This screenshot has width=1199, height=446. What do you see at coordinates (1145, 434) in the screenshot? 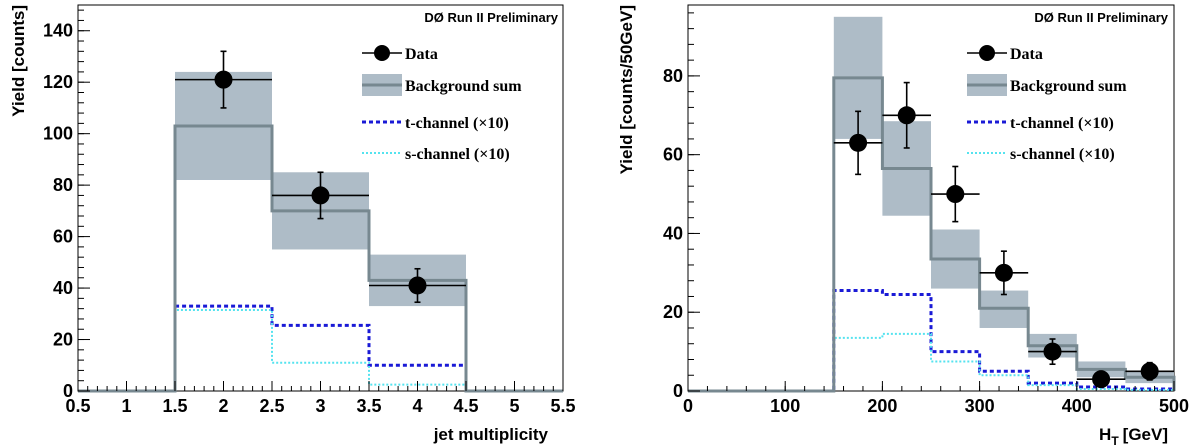
I see `x-axis-label-unit: [GeV]` at bounding box center [1145, 434].